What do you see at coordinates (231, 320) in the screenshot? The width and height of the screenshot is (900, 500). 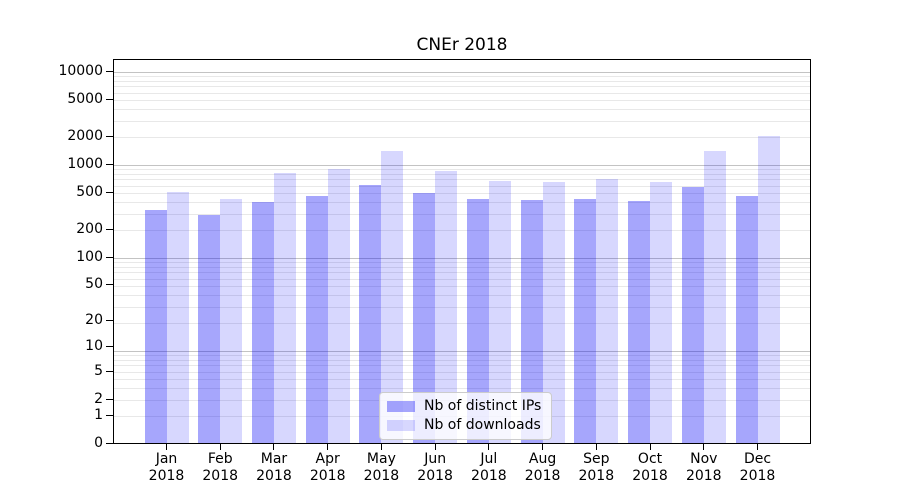 I see `bar-feb-downloads` at bounding box center [231, 320].